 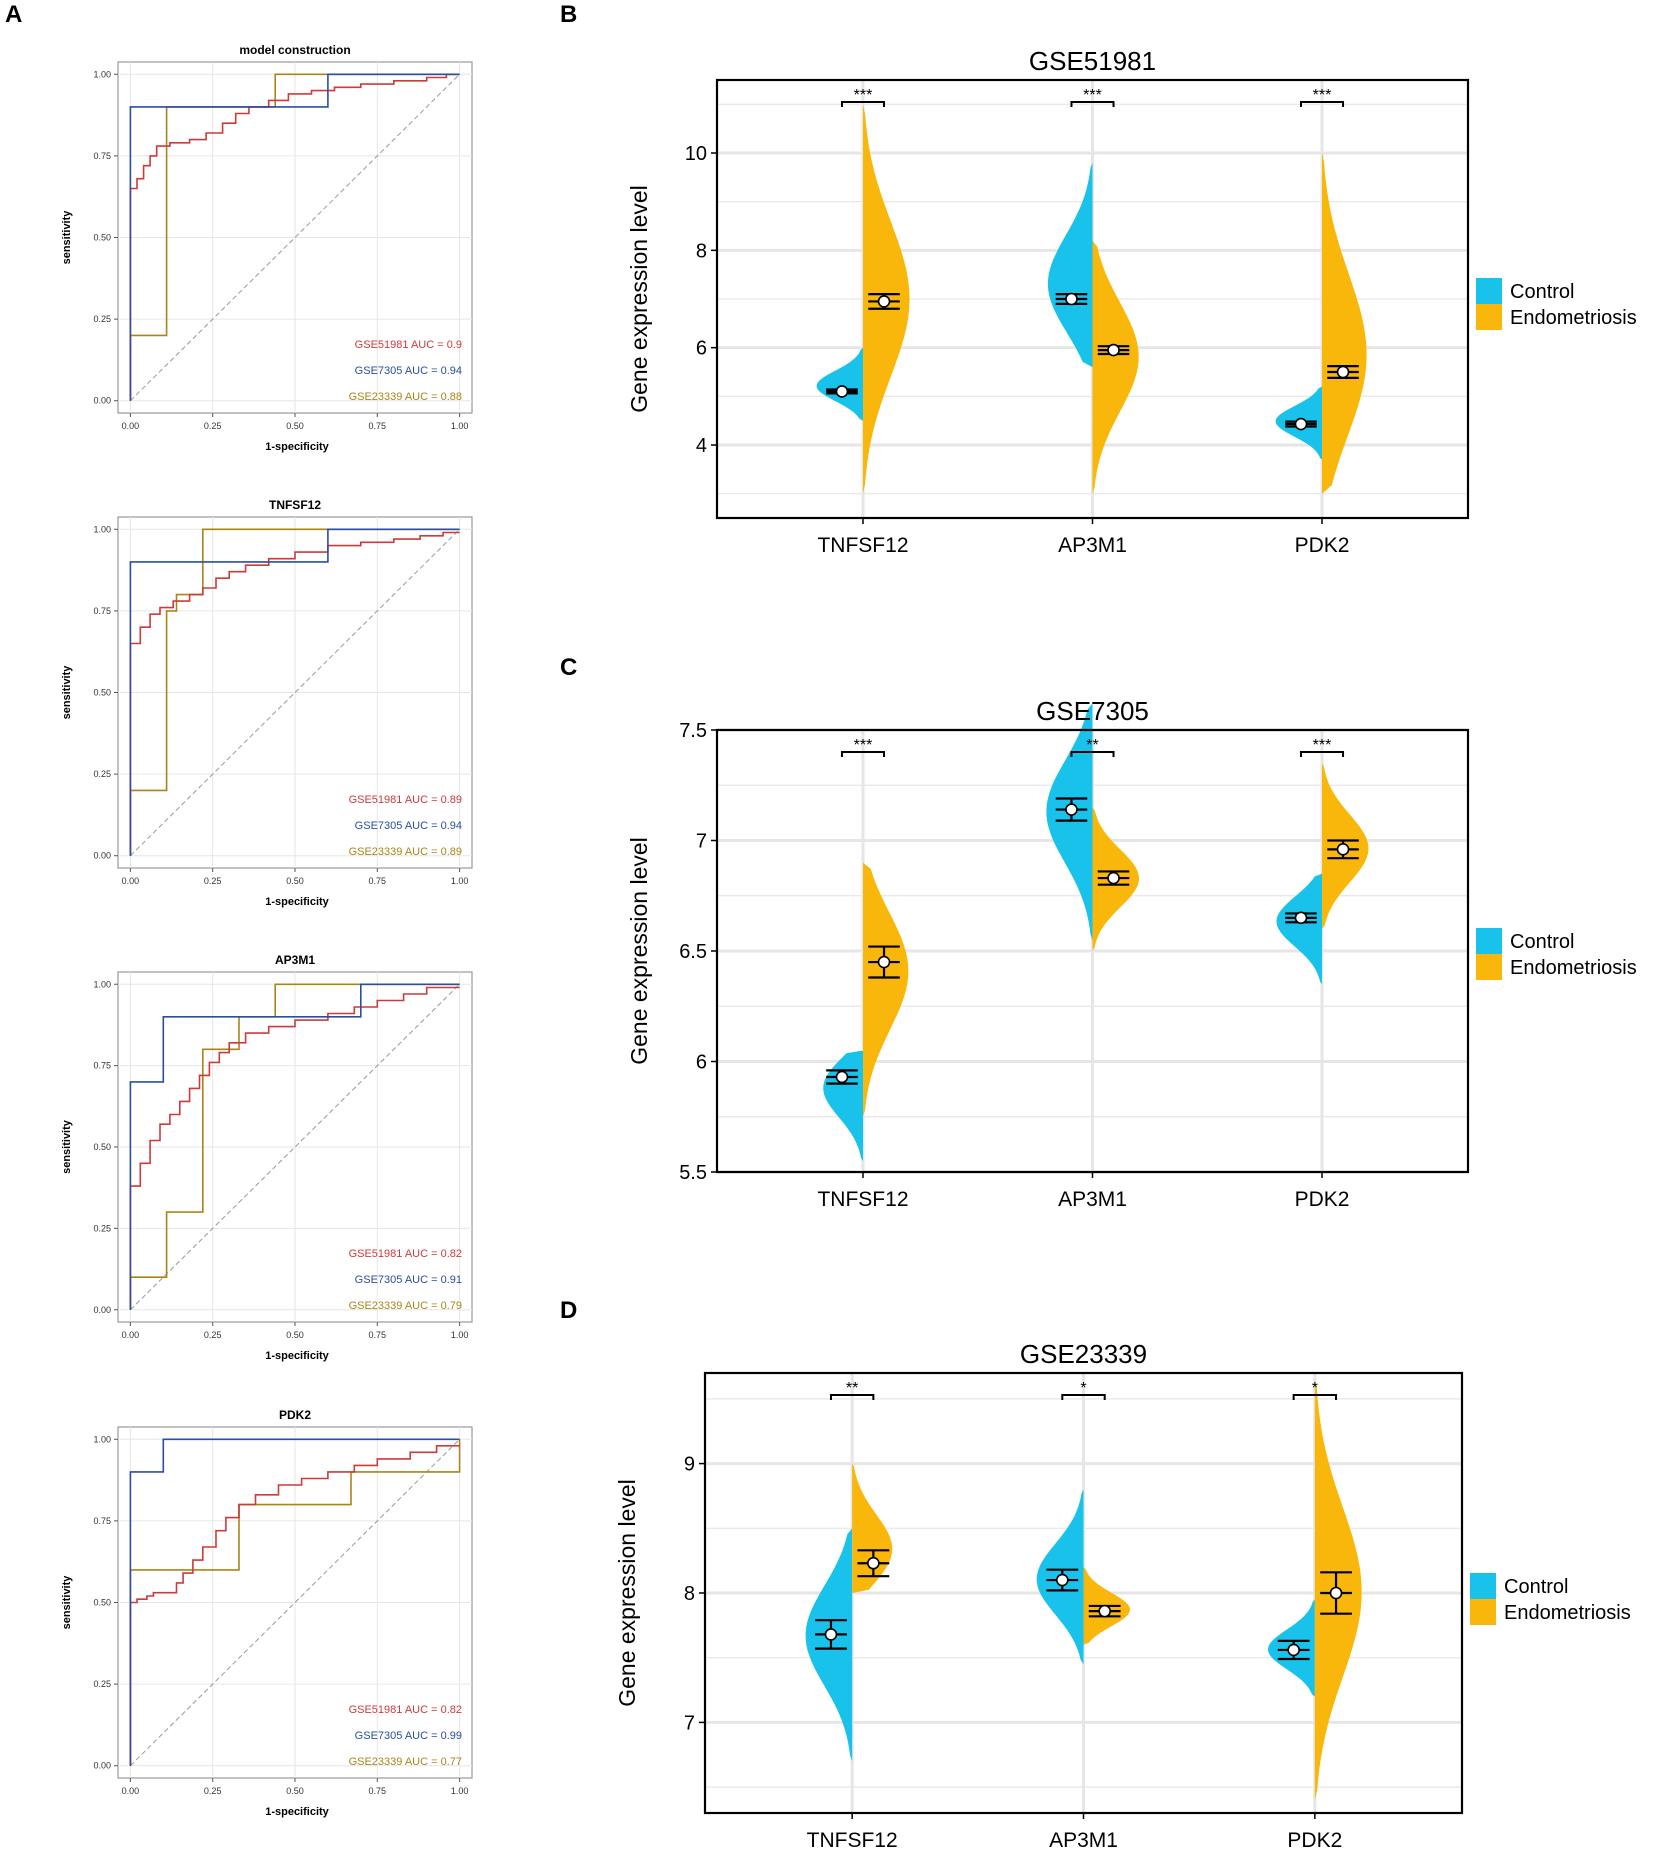 I want to click on roc-tick-label-x: 0.50, so click(x=295, y=1791).